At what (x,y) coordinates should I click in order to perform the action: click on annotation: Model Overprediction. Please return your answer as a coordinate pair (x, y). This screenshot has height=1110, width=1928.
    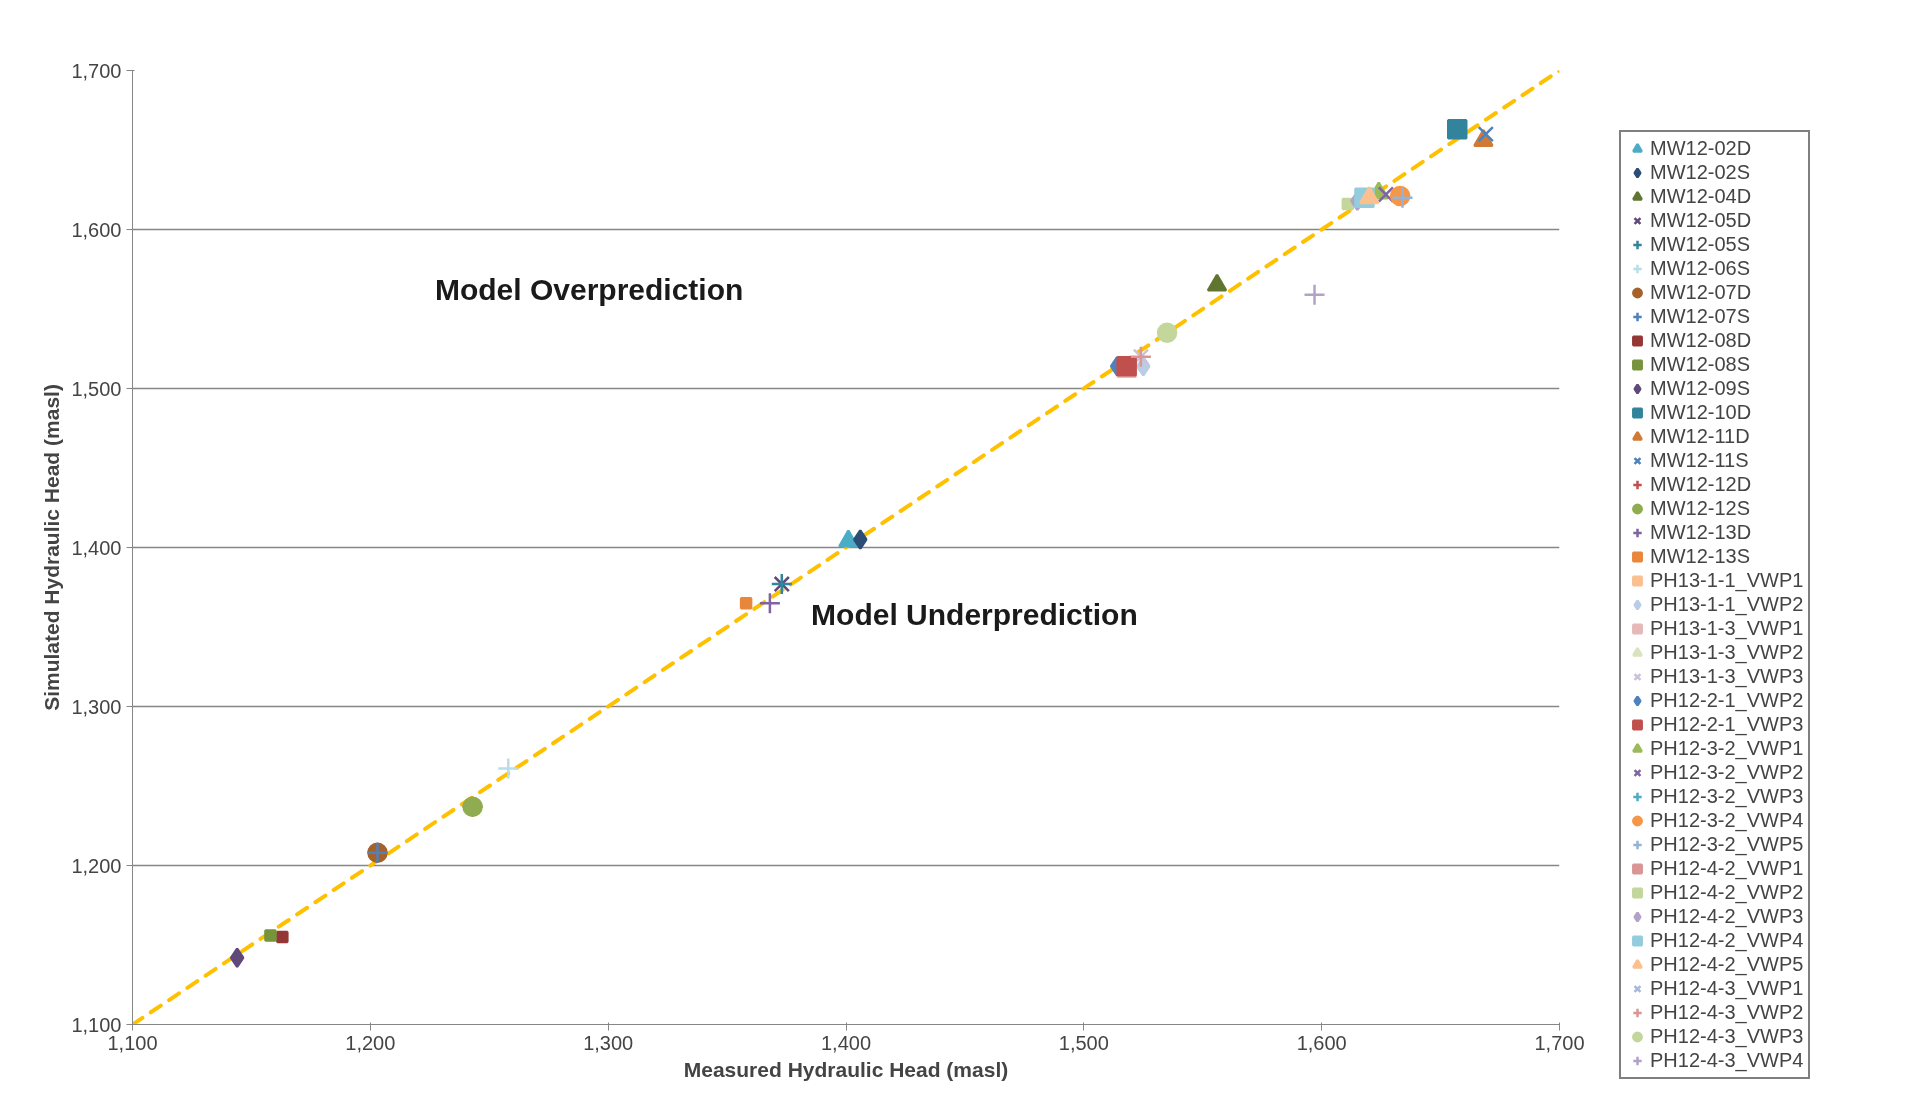
    Looking at the image, I should click on (589, 290).